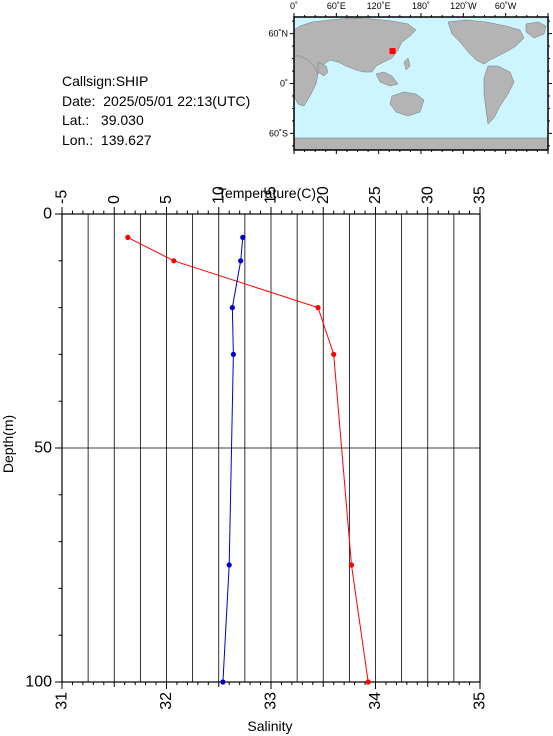 The width and height of the screenshot is (553, 736). I want to click on date-text: Date: 2025/05/01 22:13(UTC), so click(156, 100).